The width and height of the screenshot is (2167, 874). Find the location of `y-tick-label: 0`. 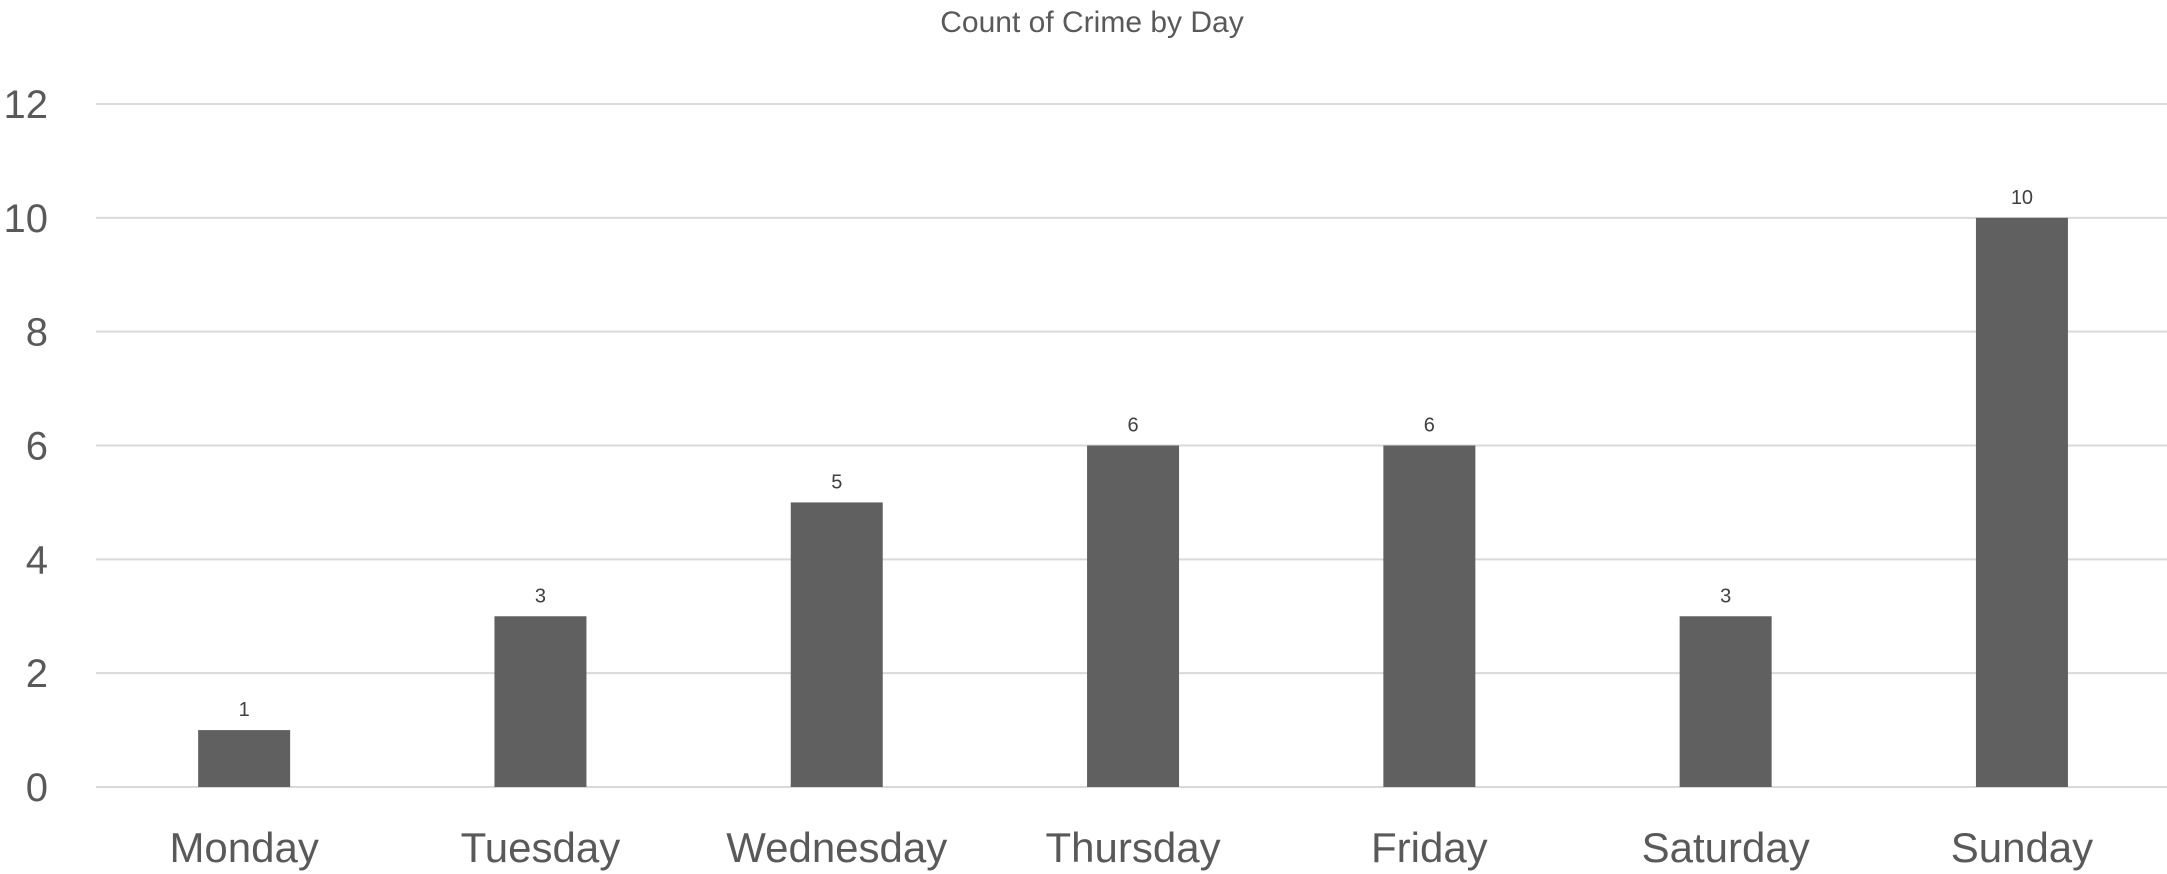

y-tick-label: 0 is located at coordinates (37, 788).